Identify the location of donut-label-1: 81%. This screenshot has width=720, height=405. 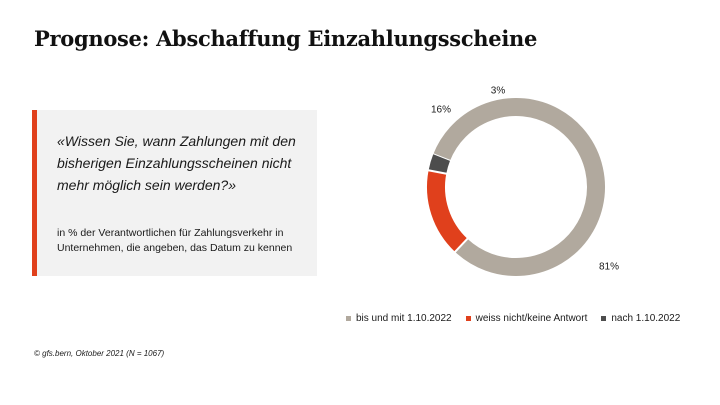
(609, 267).